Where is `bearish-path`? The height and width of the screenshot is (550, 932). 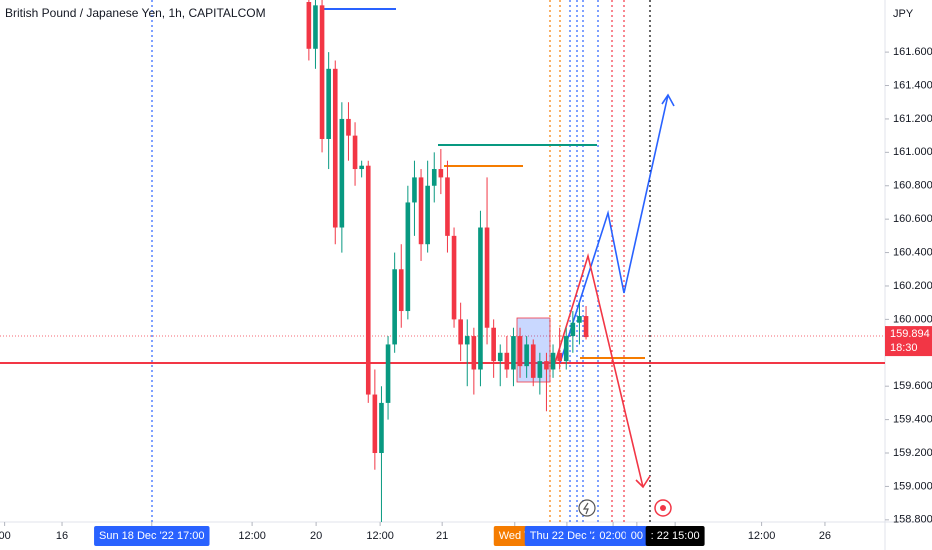 bearish-path is located at coordinates (599, 370).